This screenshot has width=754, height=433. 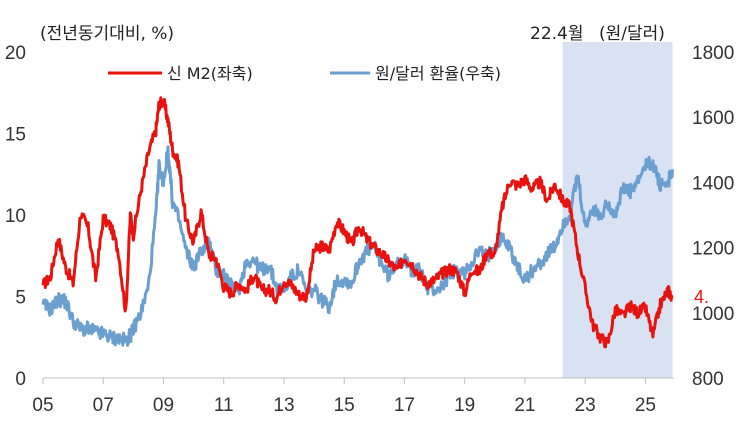 What do you see at coordinates (107, 34) in the screenshot?
I see `left-unit-label: (전년동기대비, %)` at bounding box center [107, 34].